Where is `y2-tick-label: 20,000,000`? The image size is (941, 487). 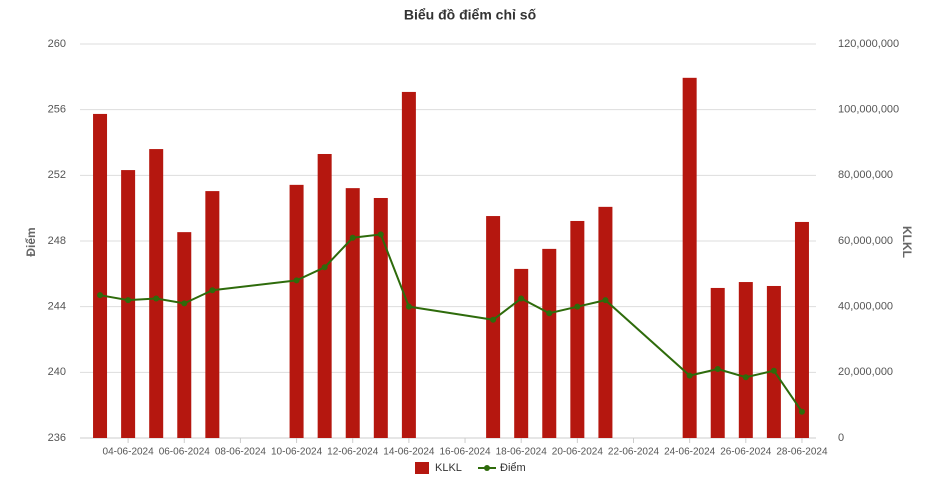 y2-tick-label: 20,000,000 is located at coordinates (865, 372).